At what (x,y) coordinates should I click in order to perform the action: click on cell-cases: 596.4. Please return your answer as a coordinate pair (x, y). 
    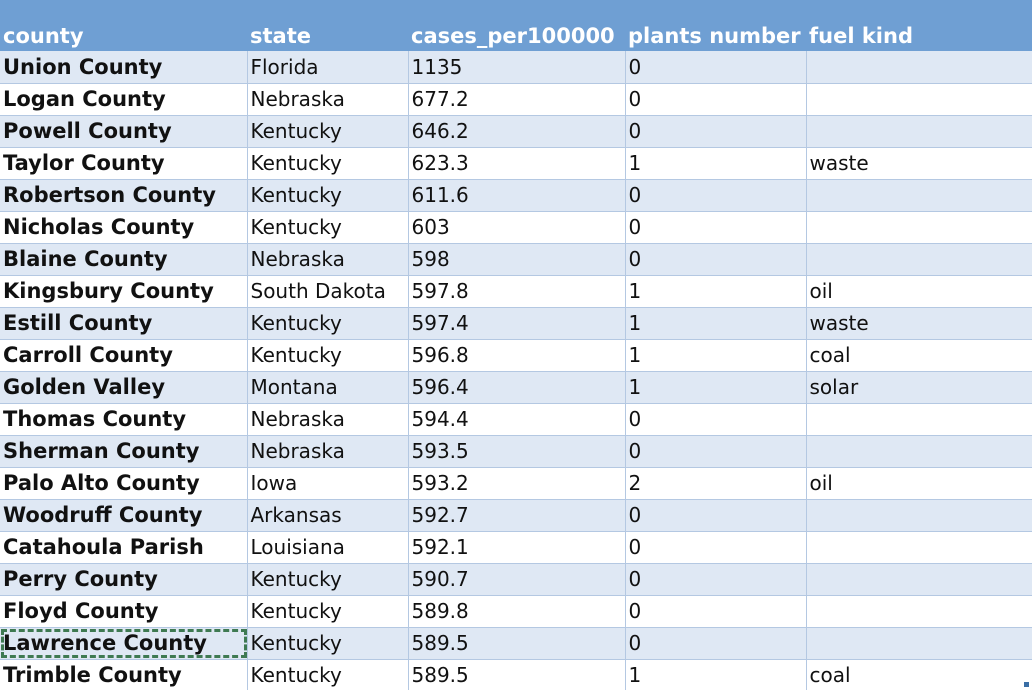
    Looking at the image, I should click on (517, 387).